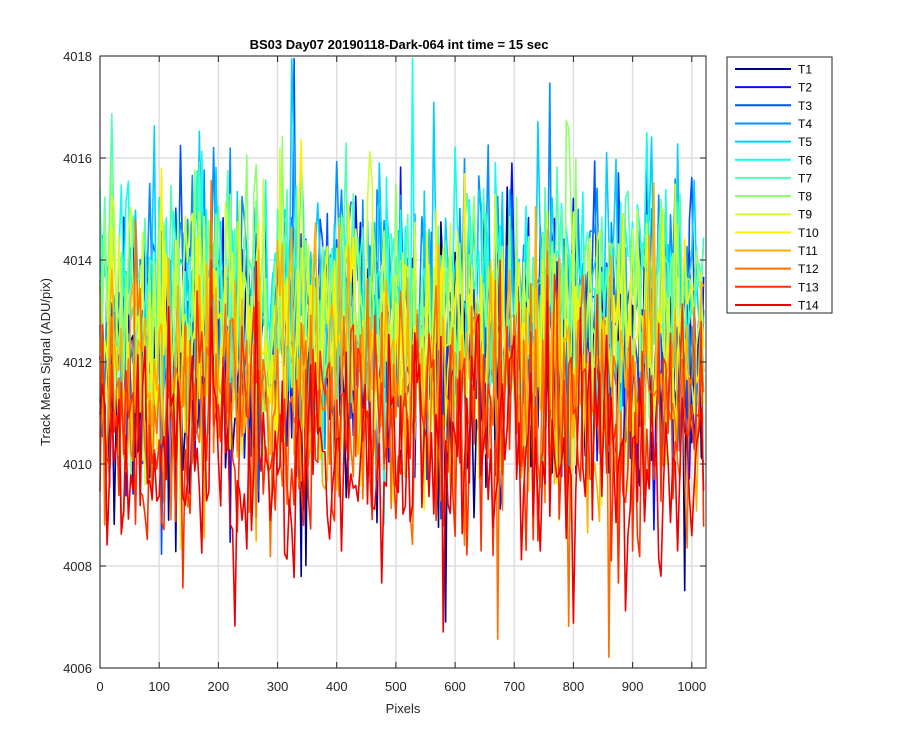  What do you see at coordinates (159, 686) in the screenshot?
I see `x-tick-label: 100` at bounding box center [159, 686].